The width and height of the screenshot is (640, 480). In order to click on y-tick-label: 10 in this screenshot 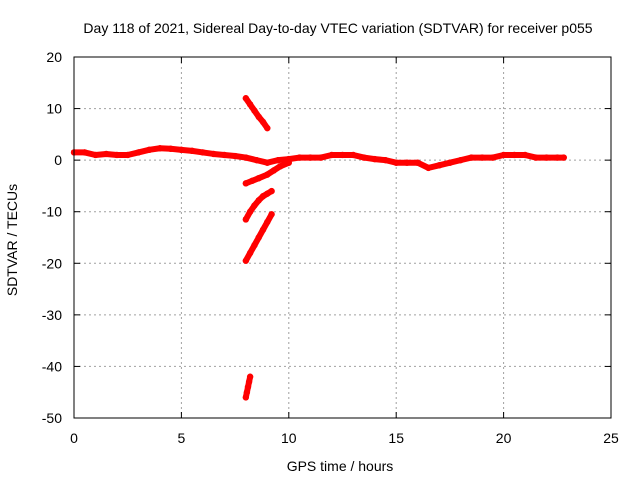, I will do `click(54, 109)`.